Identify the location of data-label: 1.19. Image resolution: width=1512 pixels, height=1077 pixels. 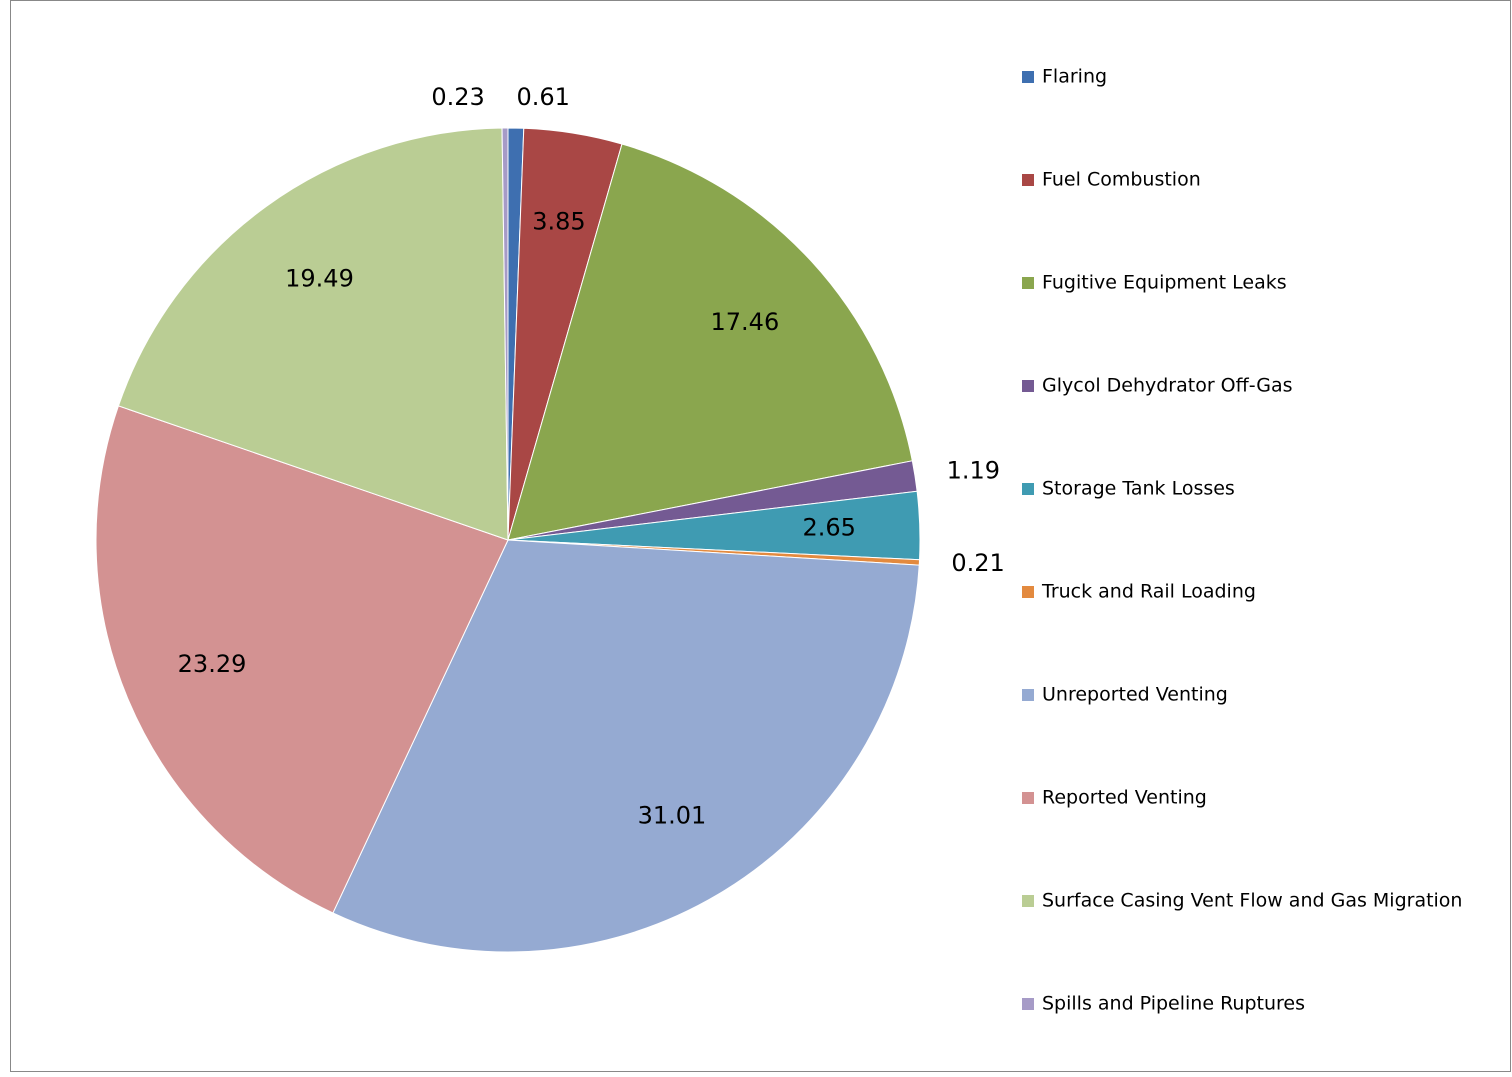
(973, 470).